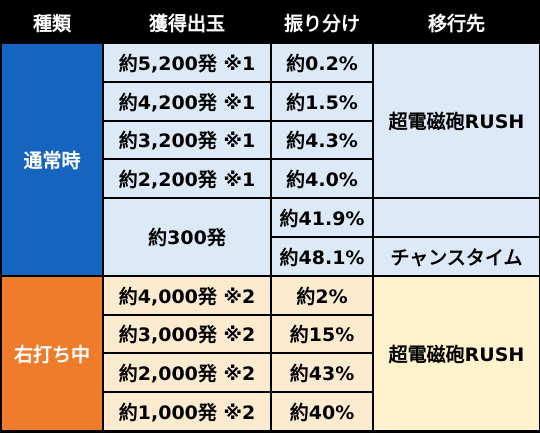 This screenshot has height=433, width=540. I want to click on category-right-hit: 右打ち中, so click(52, 353).